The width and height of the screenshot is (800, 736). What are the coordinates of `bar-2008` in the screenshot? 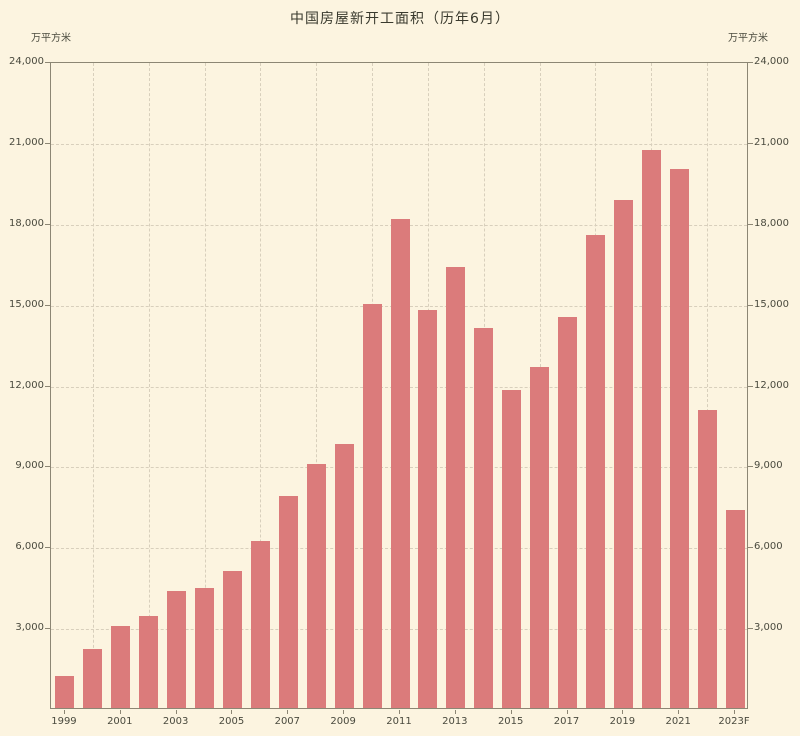 It's located at (316, 586).